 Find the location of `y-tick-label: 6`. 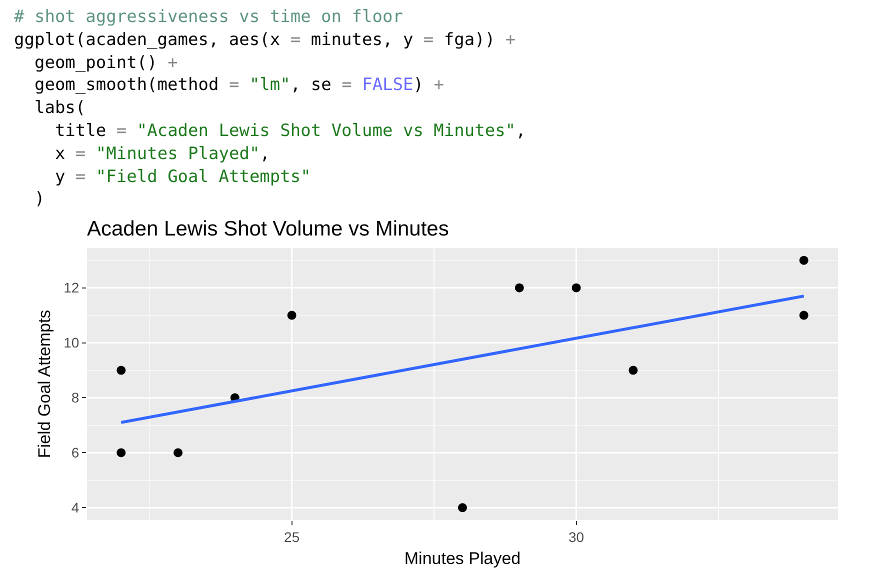

y-tick-label: 6 is located at coordinates (75, 452).